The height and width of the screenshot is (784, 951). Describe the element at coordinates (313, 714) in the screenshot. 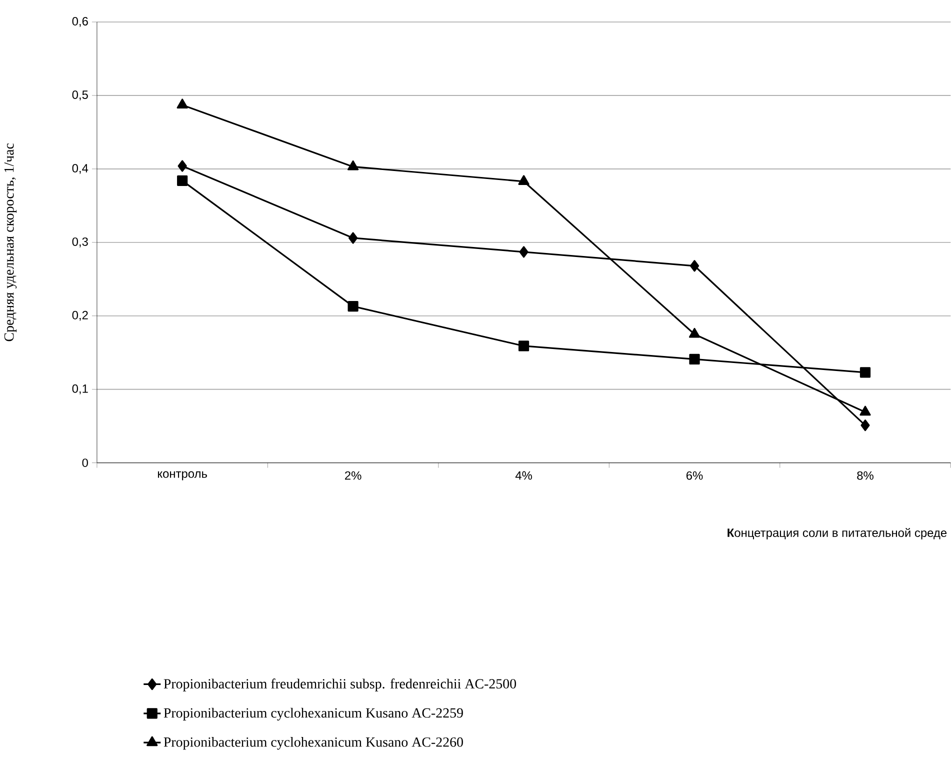

I see `legend-label: Propionibacterium cyclohexanicum Kusano AC-2259` at that location.